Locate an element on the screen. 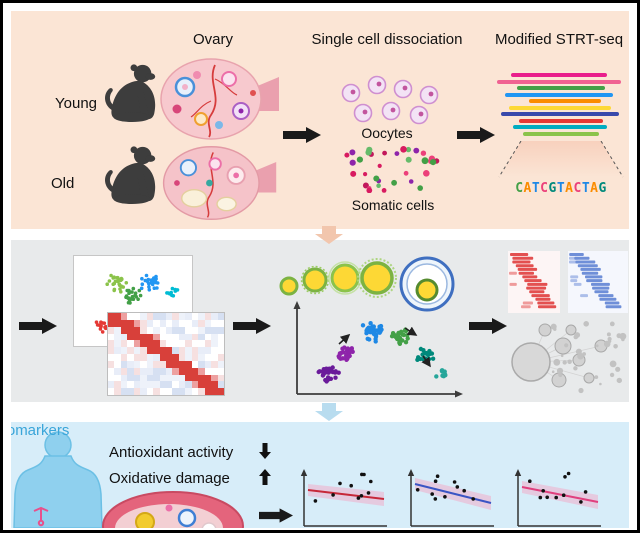 The width and height of the screenshot is (640, 533). row-label-young: Young is located at coordinates (76, 103).